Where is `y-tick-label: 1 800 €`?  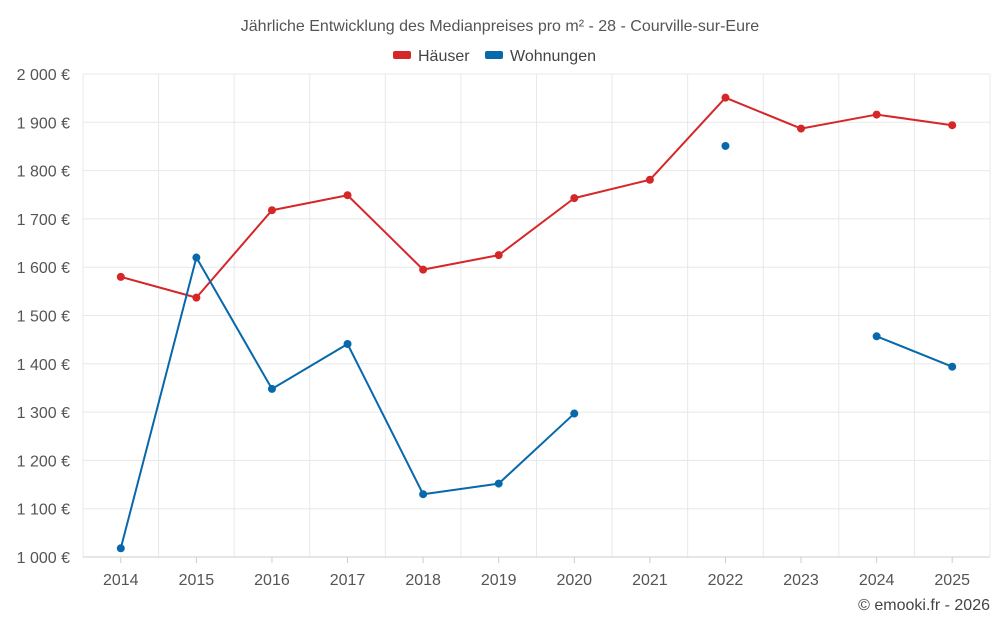
y-tick-label: 1 800 € is located at coordinates (43, 172).